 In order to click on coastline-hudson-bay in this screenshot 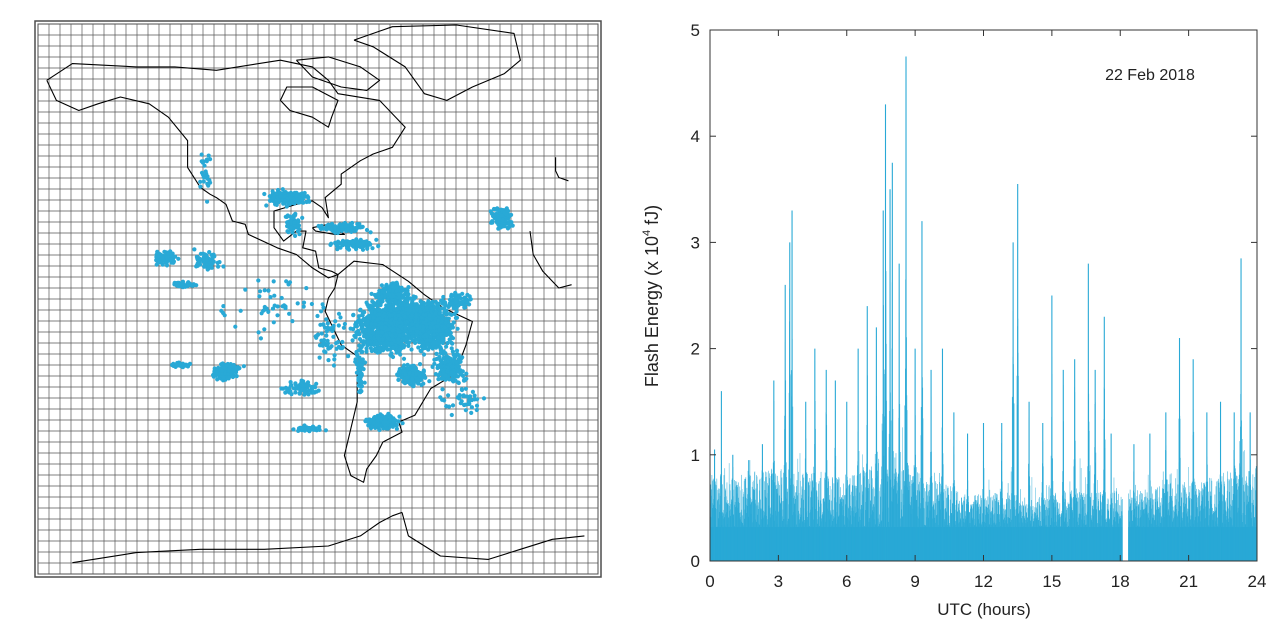, I will do `click(309, 107)`.